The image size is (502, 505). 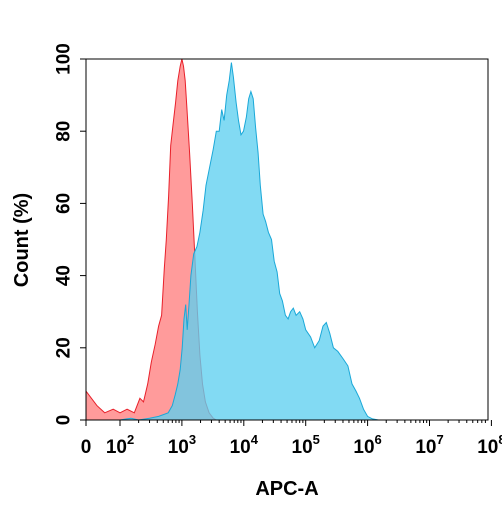 I want to click on y-tick-label: 100, so click(x=64, y=59).